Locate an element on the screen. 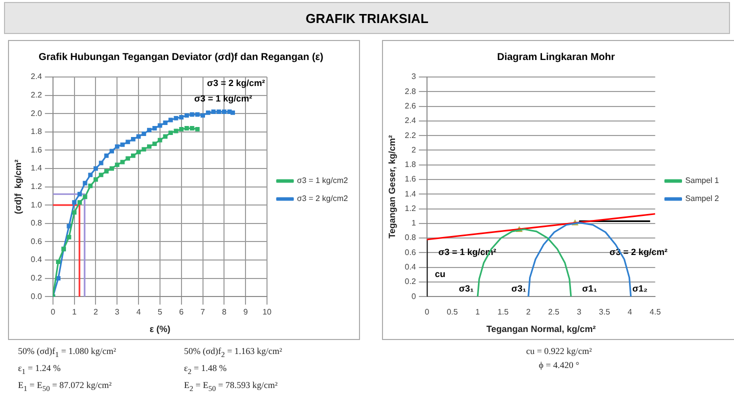 The width and height of the screenshot is (734, 410). annotation: σ3 = 2 kg/cm² is located at coordinates (236, 83).